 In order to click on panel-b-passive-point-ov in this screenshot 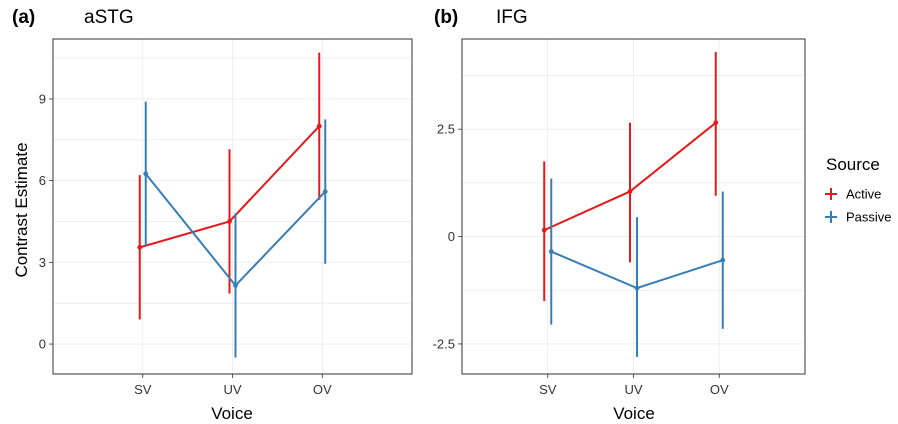, I will do `click(723, 260)`.